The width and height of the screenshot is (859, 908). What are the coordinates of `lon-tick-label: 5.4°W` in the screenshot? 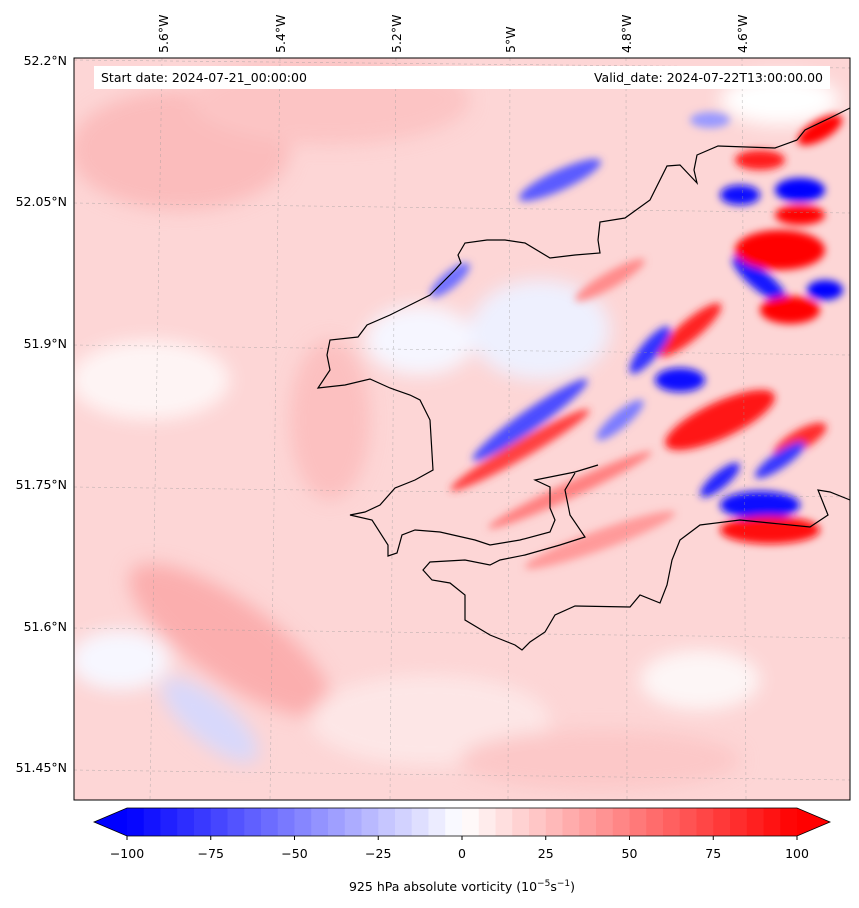 It's located at (280, 34).